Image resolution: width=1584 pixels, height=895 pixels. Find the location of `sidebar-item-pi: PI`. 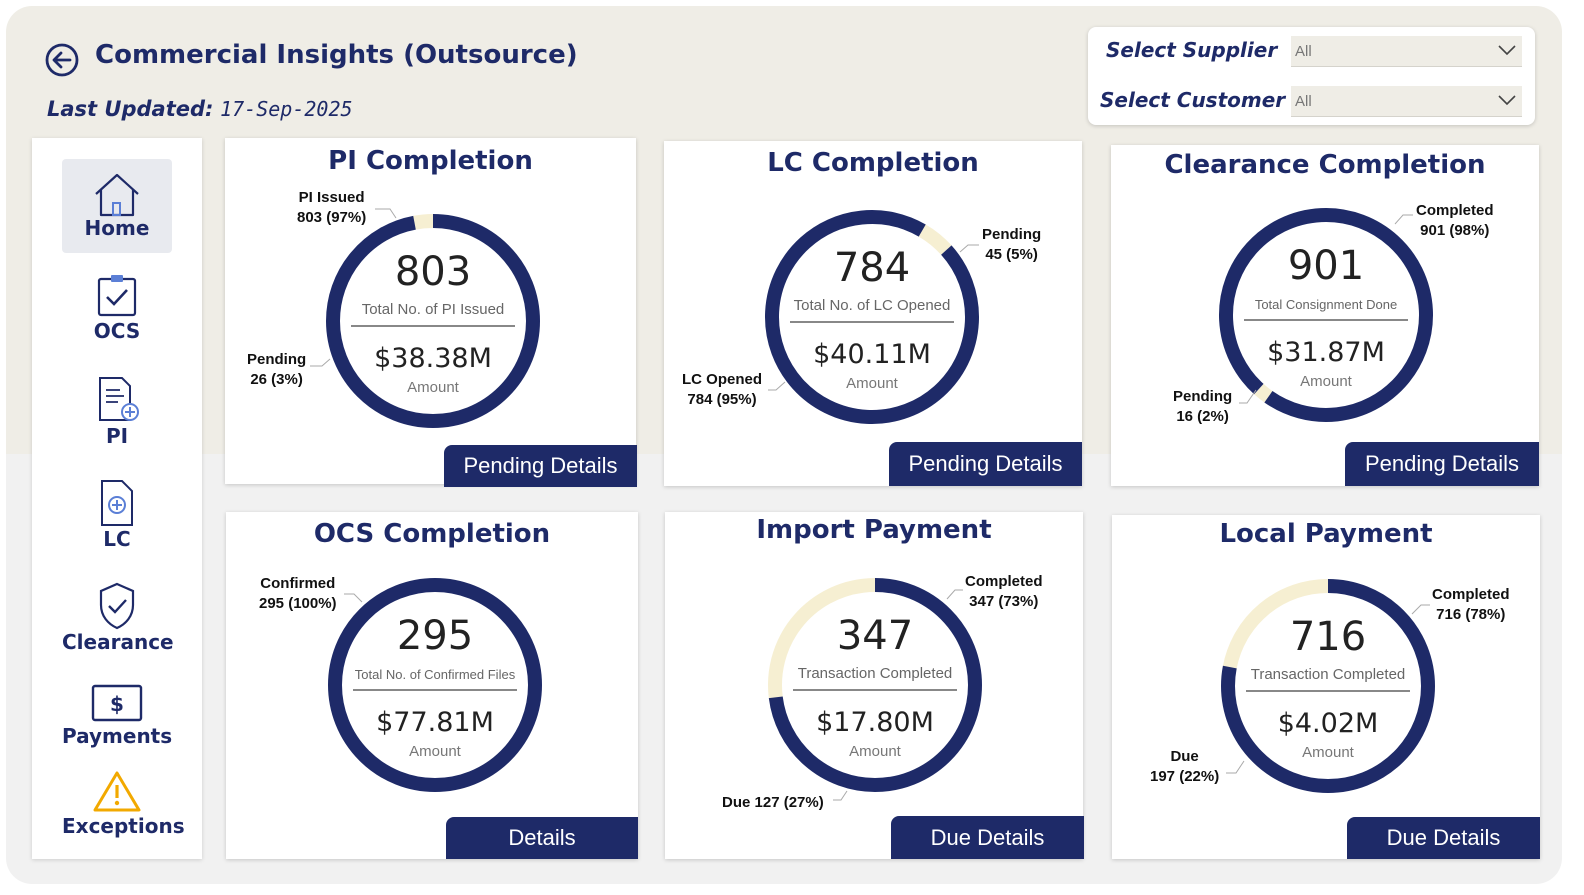

sidebar-item-pi: PI is located at coordinates (117, 416).